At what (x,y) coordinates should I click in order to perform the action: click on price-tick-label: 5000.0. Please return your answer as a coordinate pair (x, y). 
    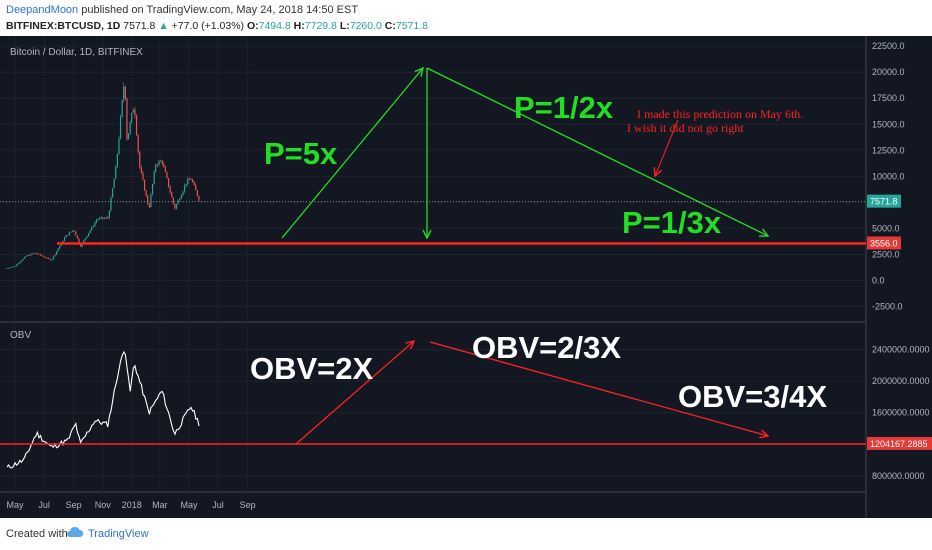
    Looking at the image, I should click on (886, 228).